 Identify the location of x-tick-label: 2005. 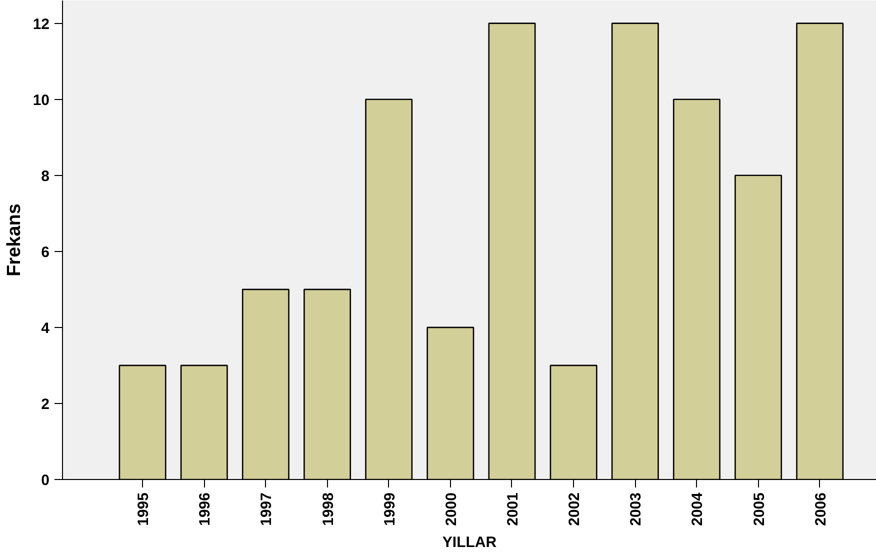
(759, 509).